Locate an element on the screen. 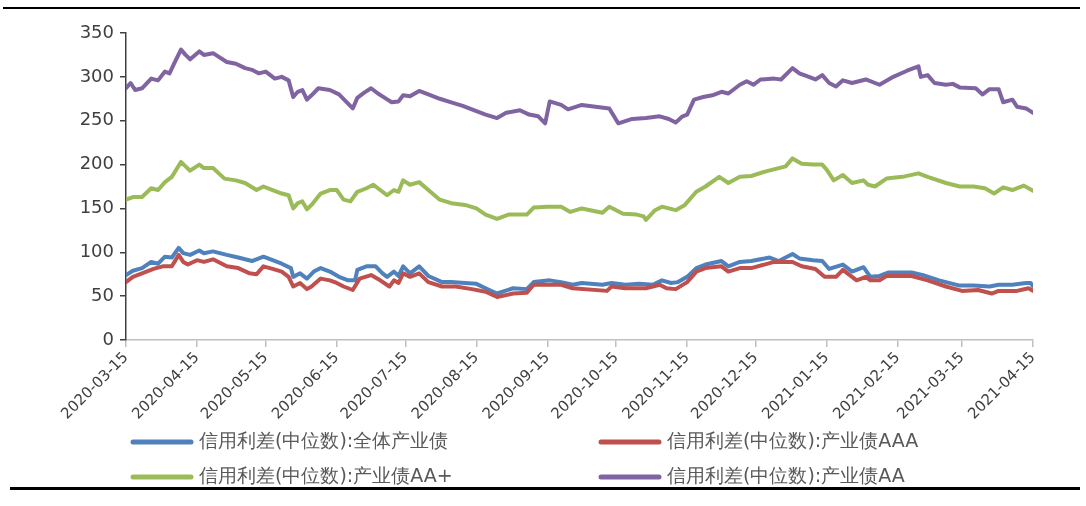 Image resolution: width=1086 pixels, height=506 pixels. y-tick-label: 250 is located at coordinates (96, 119).